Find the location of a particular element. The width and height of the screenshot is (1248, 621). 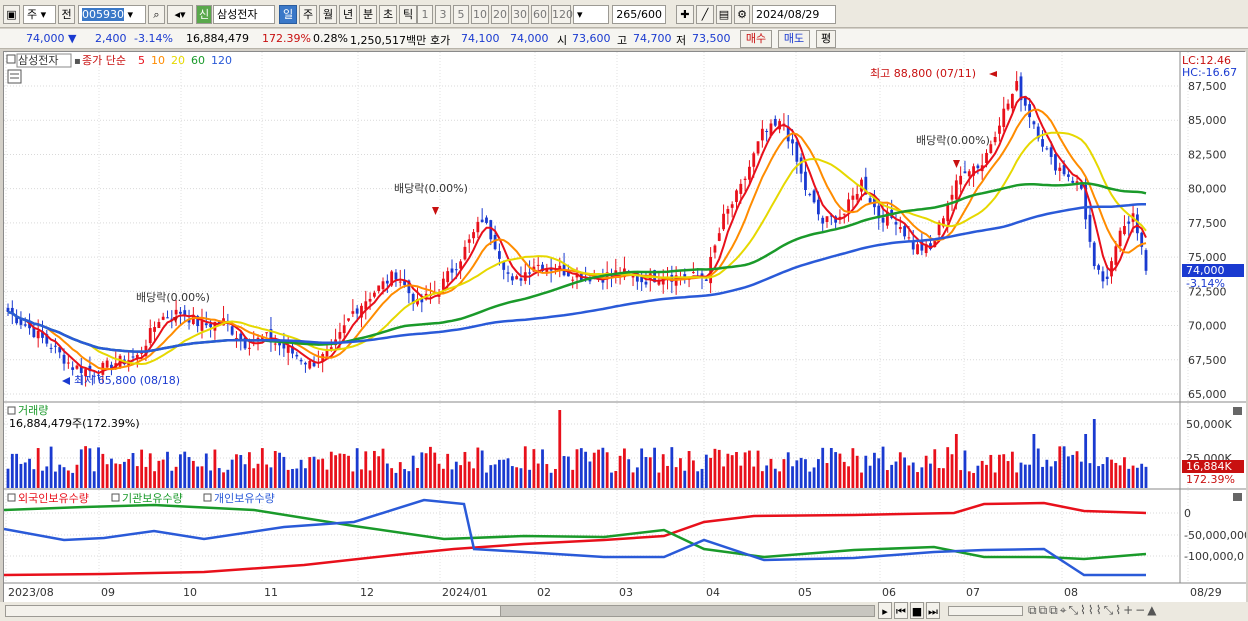

period-tab-3: 년 is located at coordinates (348, 14).